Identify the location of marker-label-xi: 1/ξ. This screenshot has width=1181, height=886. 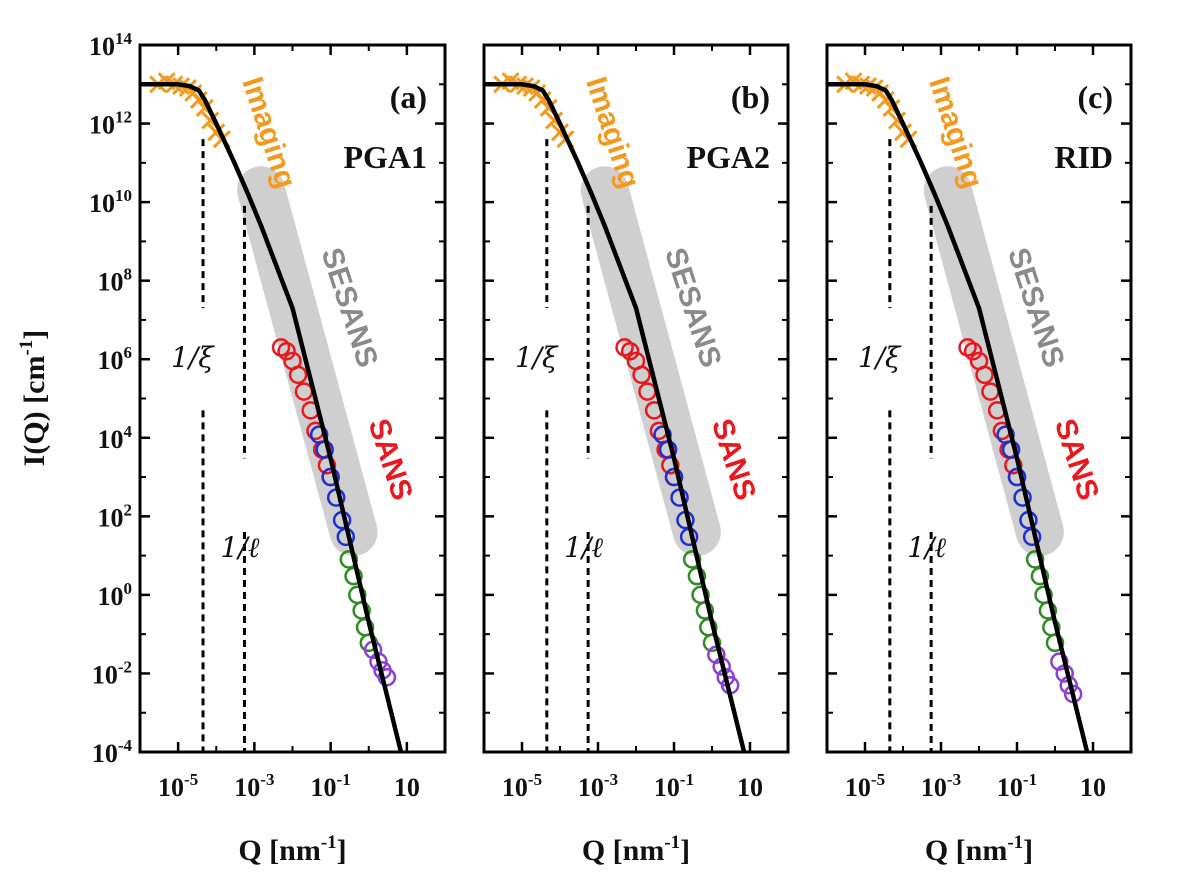
(537, 357).